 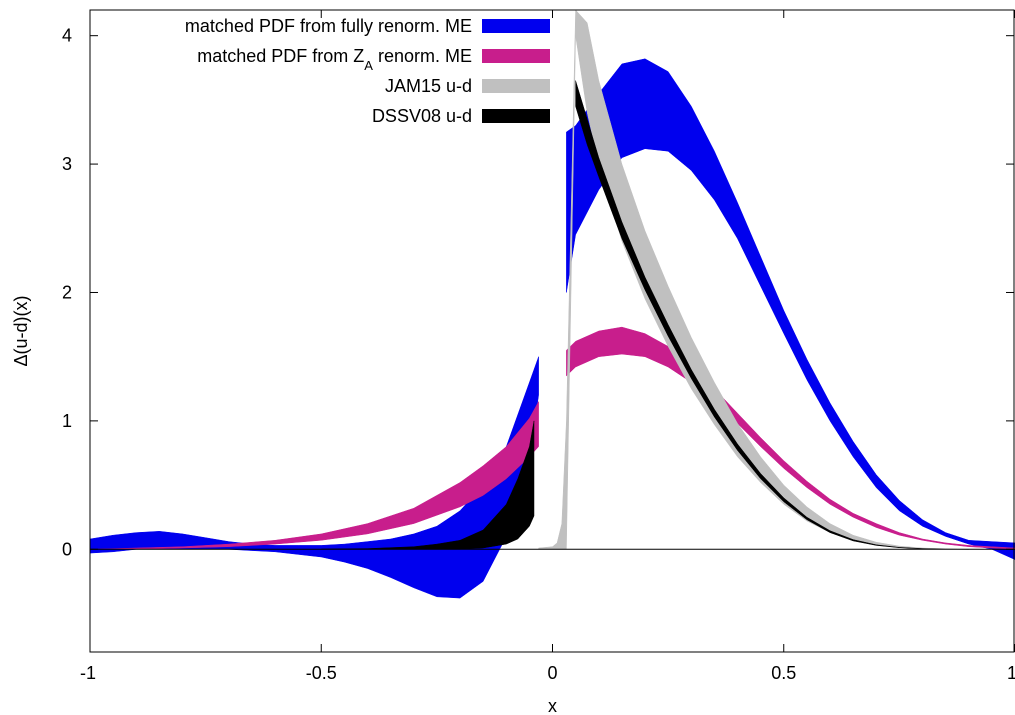 What do you see at coordinates (321, 673) in the screenshot?
I see `x-tick-label: -0.5` at bounding box center [321, 673].